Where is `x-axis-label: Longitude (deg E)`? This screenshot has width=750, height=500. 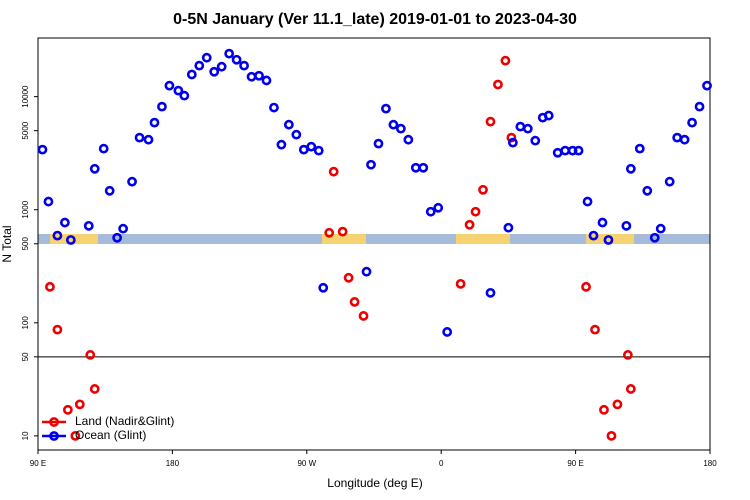 x-axis-label: Longitude (deg E) is located at coordinates (374, 483).